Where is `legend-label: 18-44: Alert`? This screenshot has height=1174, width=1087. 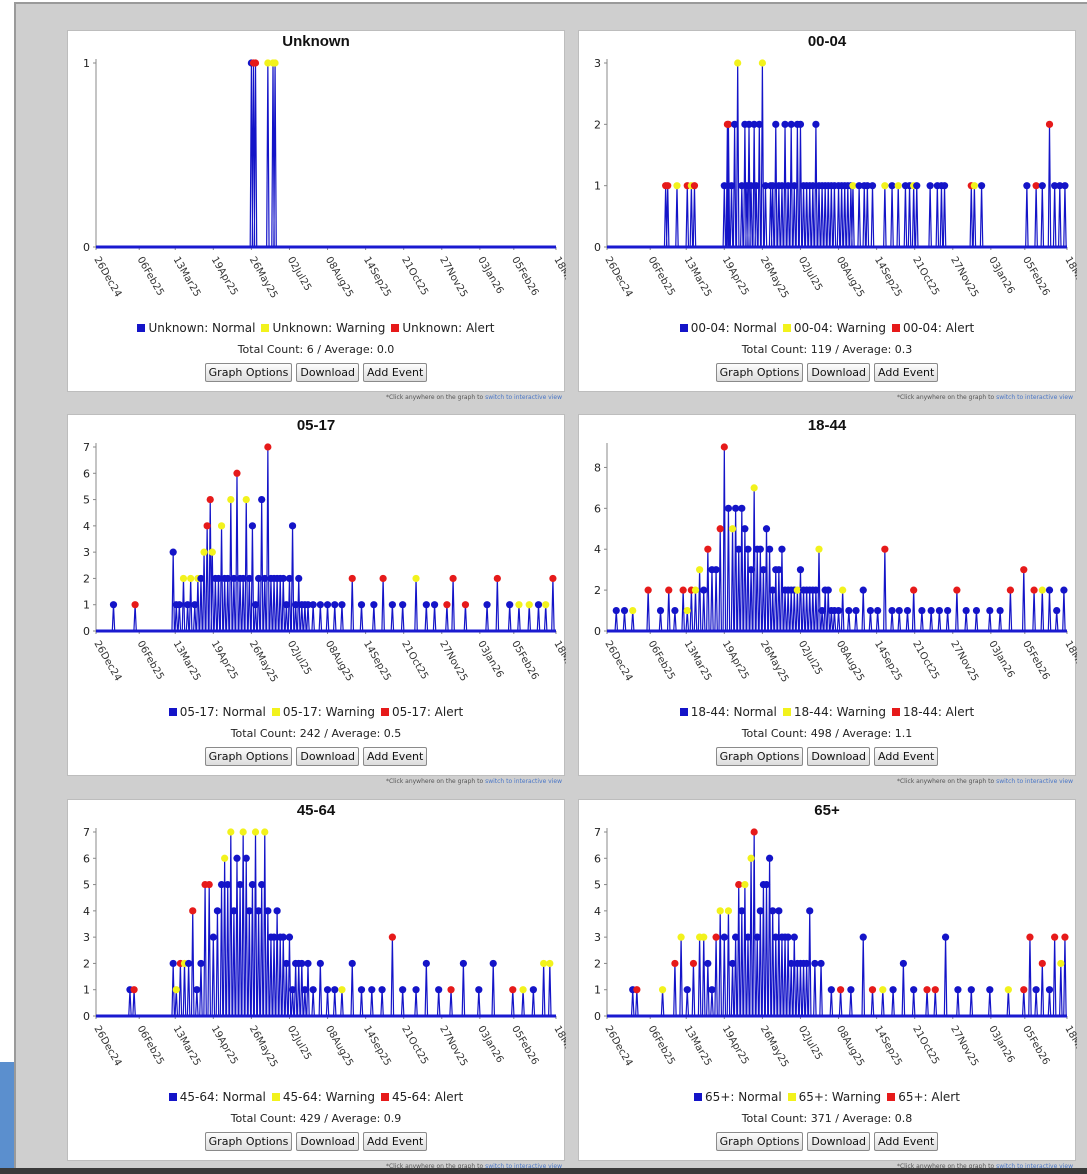
legend-label: 18-44: Alert is located at coordinates (938, 712).